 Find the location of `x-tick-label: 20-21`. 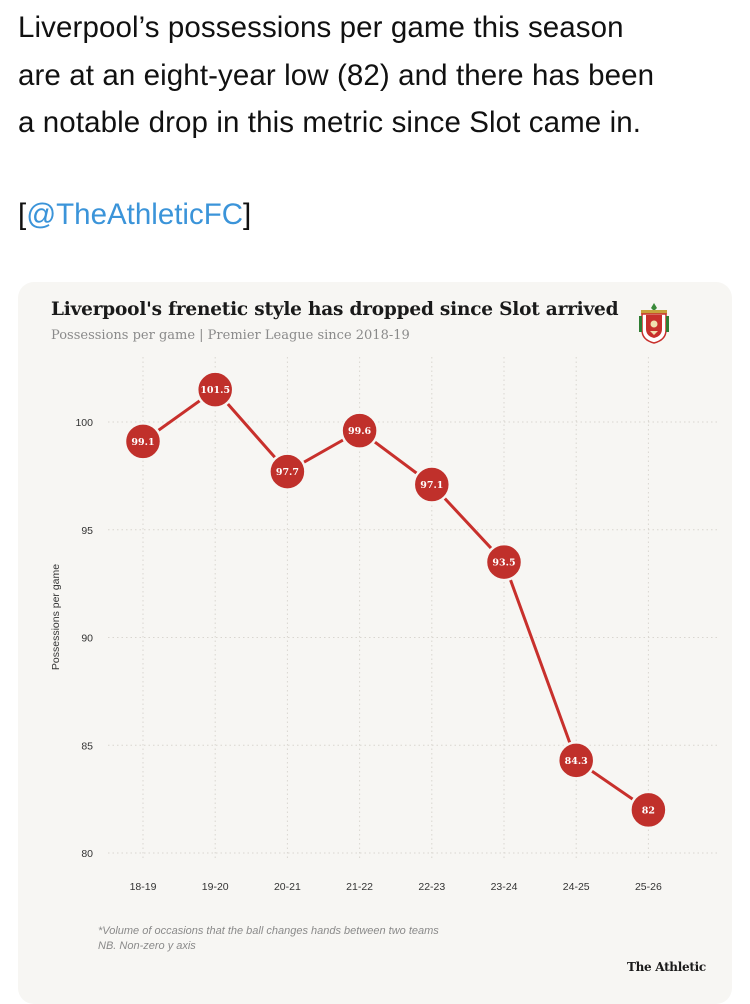

x-tick-label: 20-21 is located at coordinates (287, 887).